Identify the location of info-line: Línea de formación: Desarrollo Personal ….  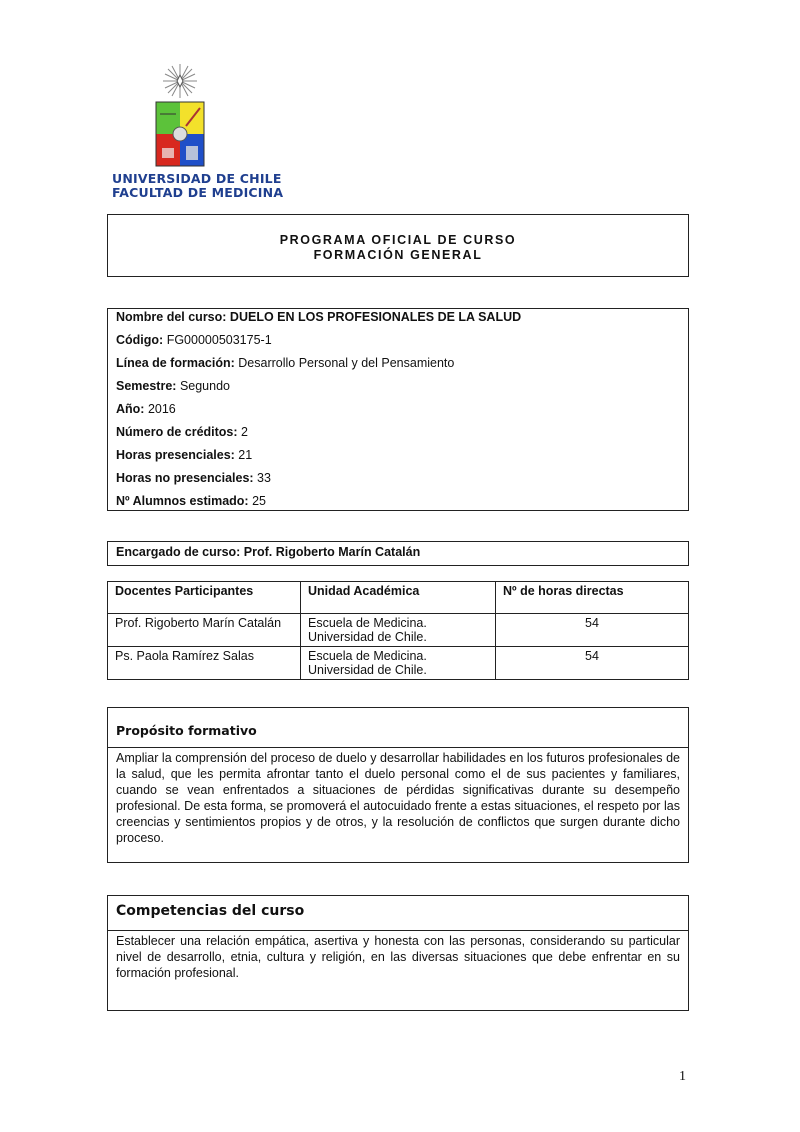
(285, 363).